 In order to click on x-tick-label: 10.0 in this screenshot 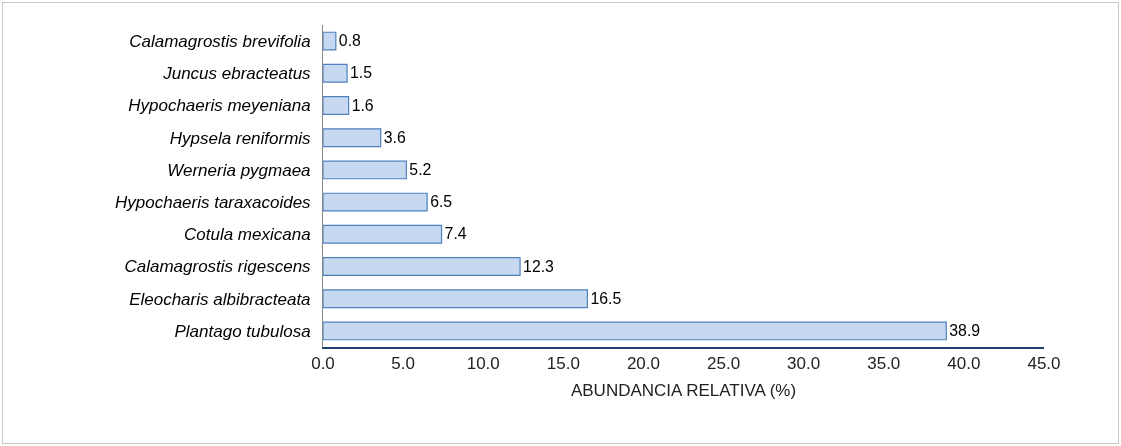, I will do `click(483, 364)`.